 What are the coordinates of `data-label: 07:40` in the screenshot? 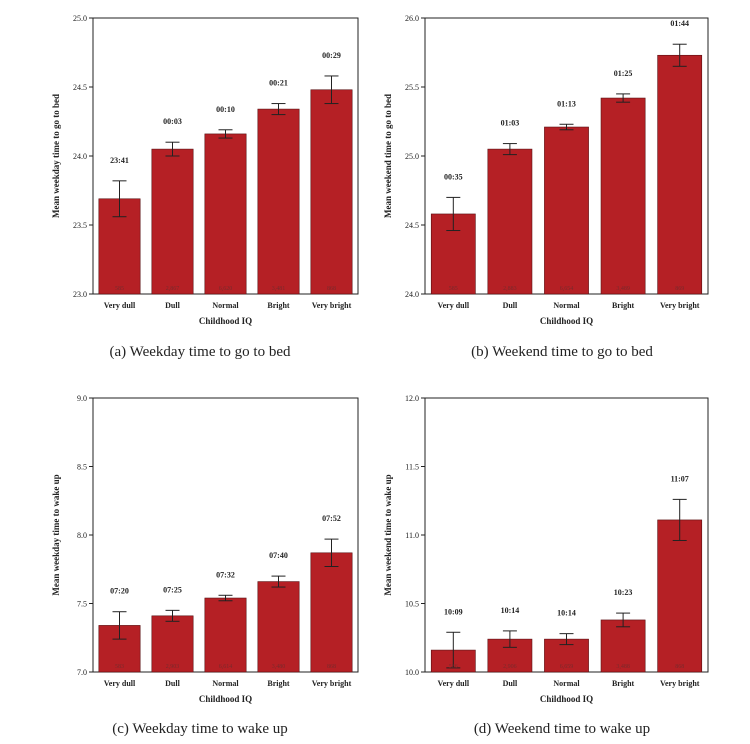 It's located at (278, 555).